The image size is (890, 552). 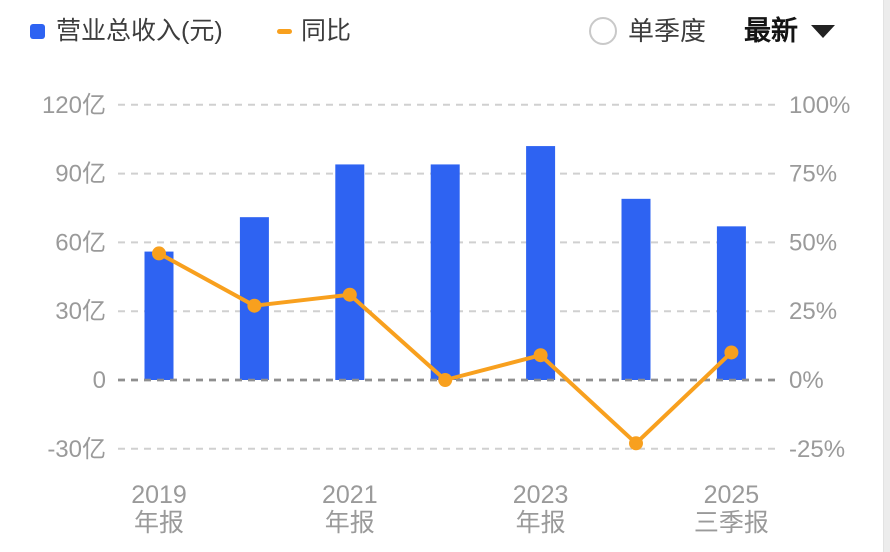 I want to click on left-axis-tick: 120亿, so click(x=74, y=105).